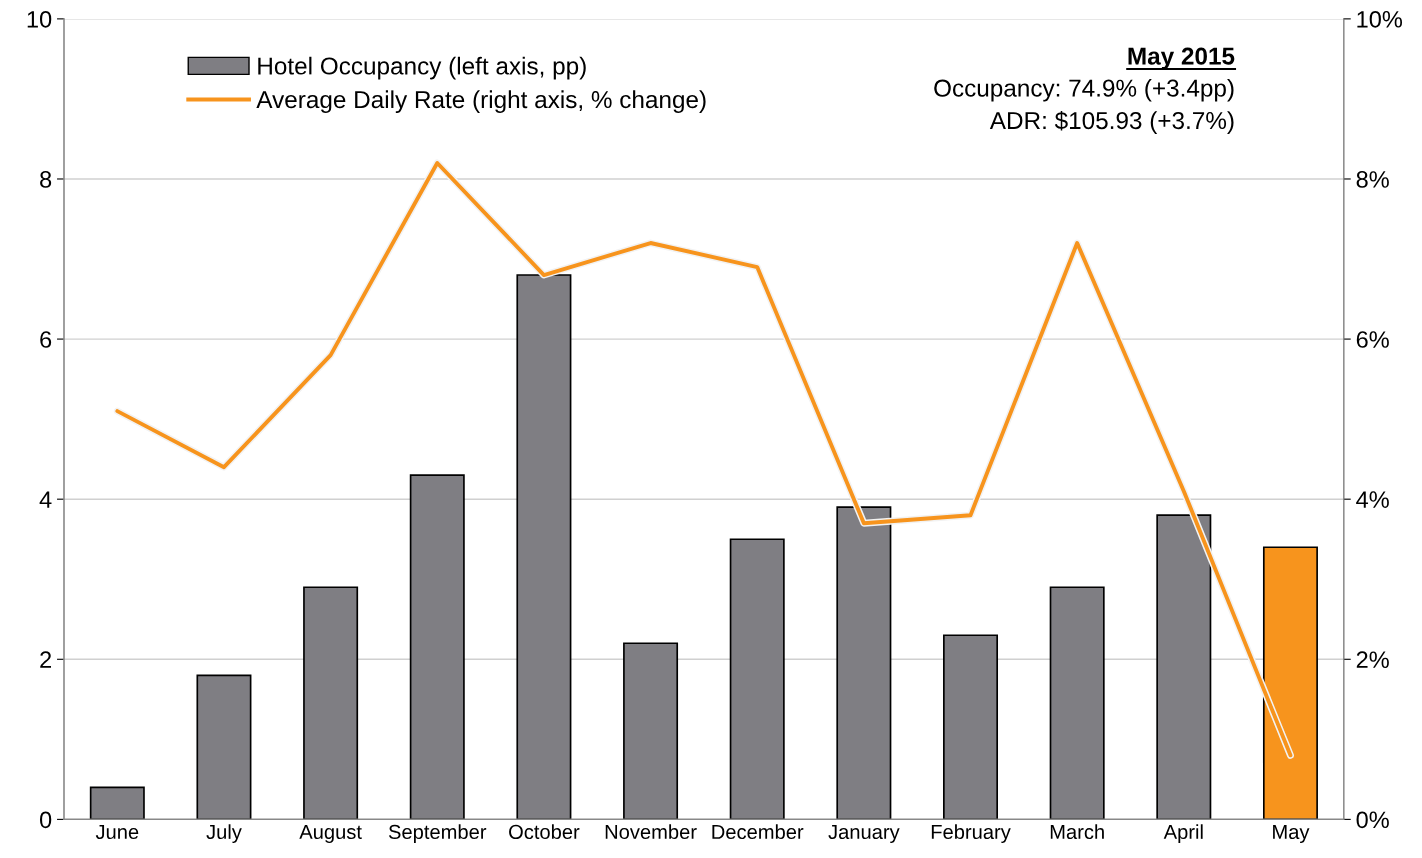 The height and width of the screenshot is (858, 1422). Describe the element at coordinates (758, 832) in the screenshot. I see `x-tick-label: December` at that location.